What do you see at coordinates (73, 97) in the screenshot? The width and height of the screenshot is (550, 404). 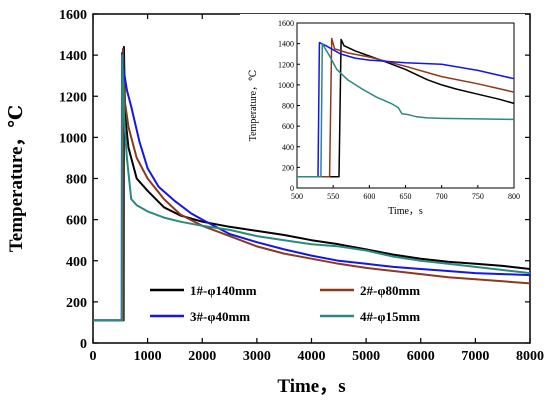 I see `y-tick-label: 1200` at bounding box center [73, 97].